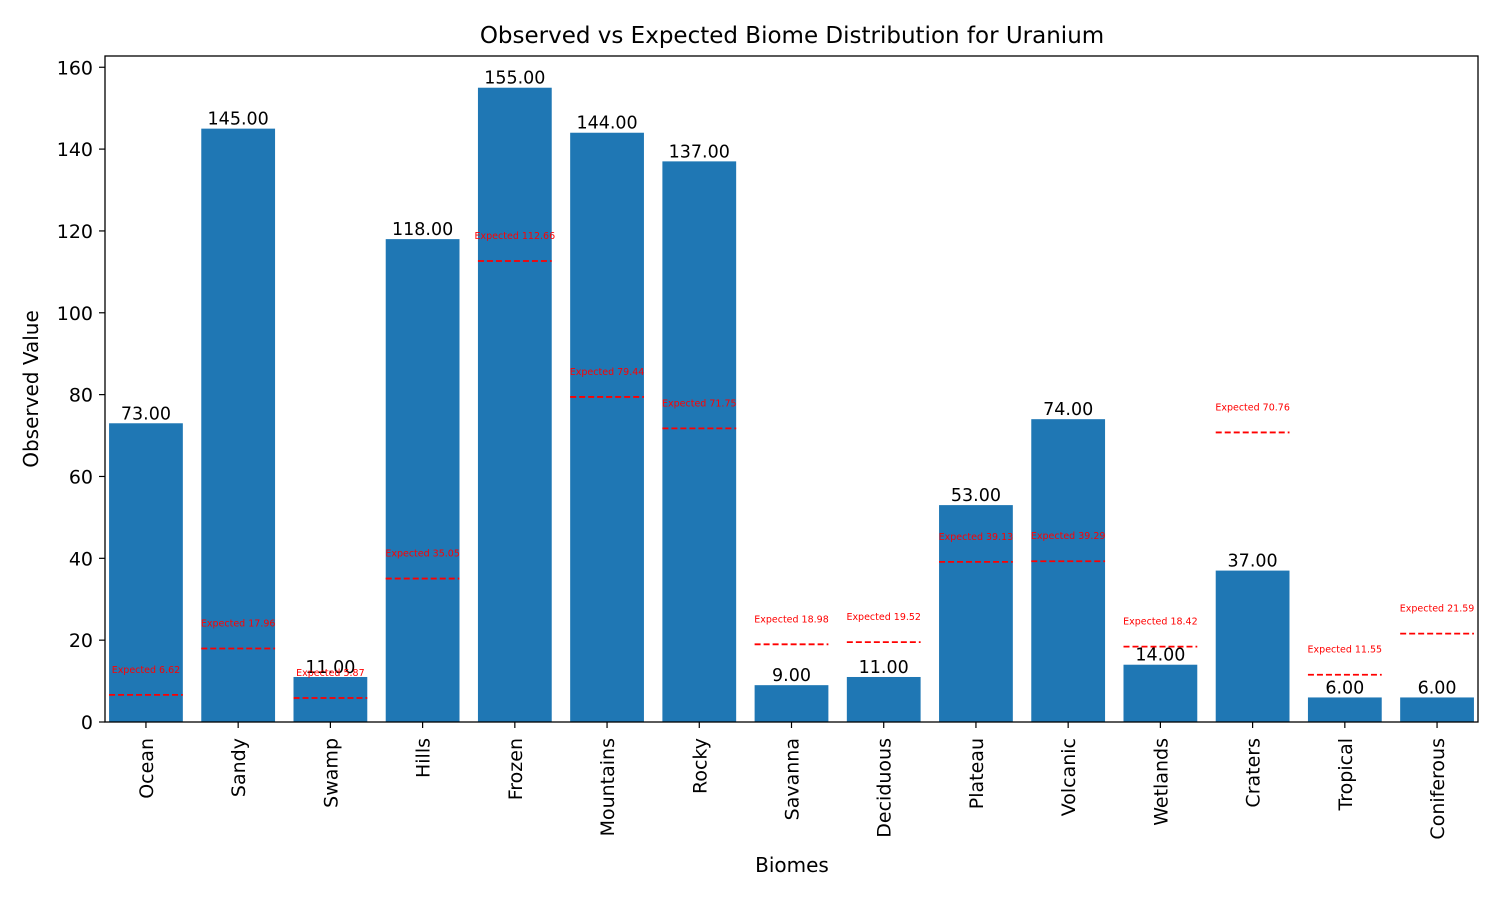  I want to click on expected-value-label: Expected 18.42, so click(1160, 622).